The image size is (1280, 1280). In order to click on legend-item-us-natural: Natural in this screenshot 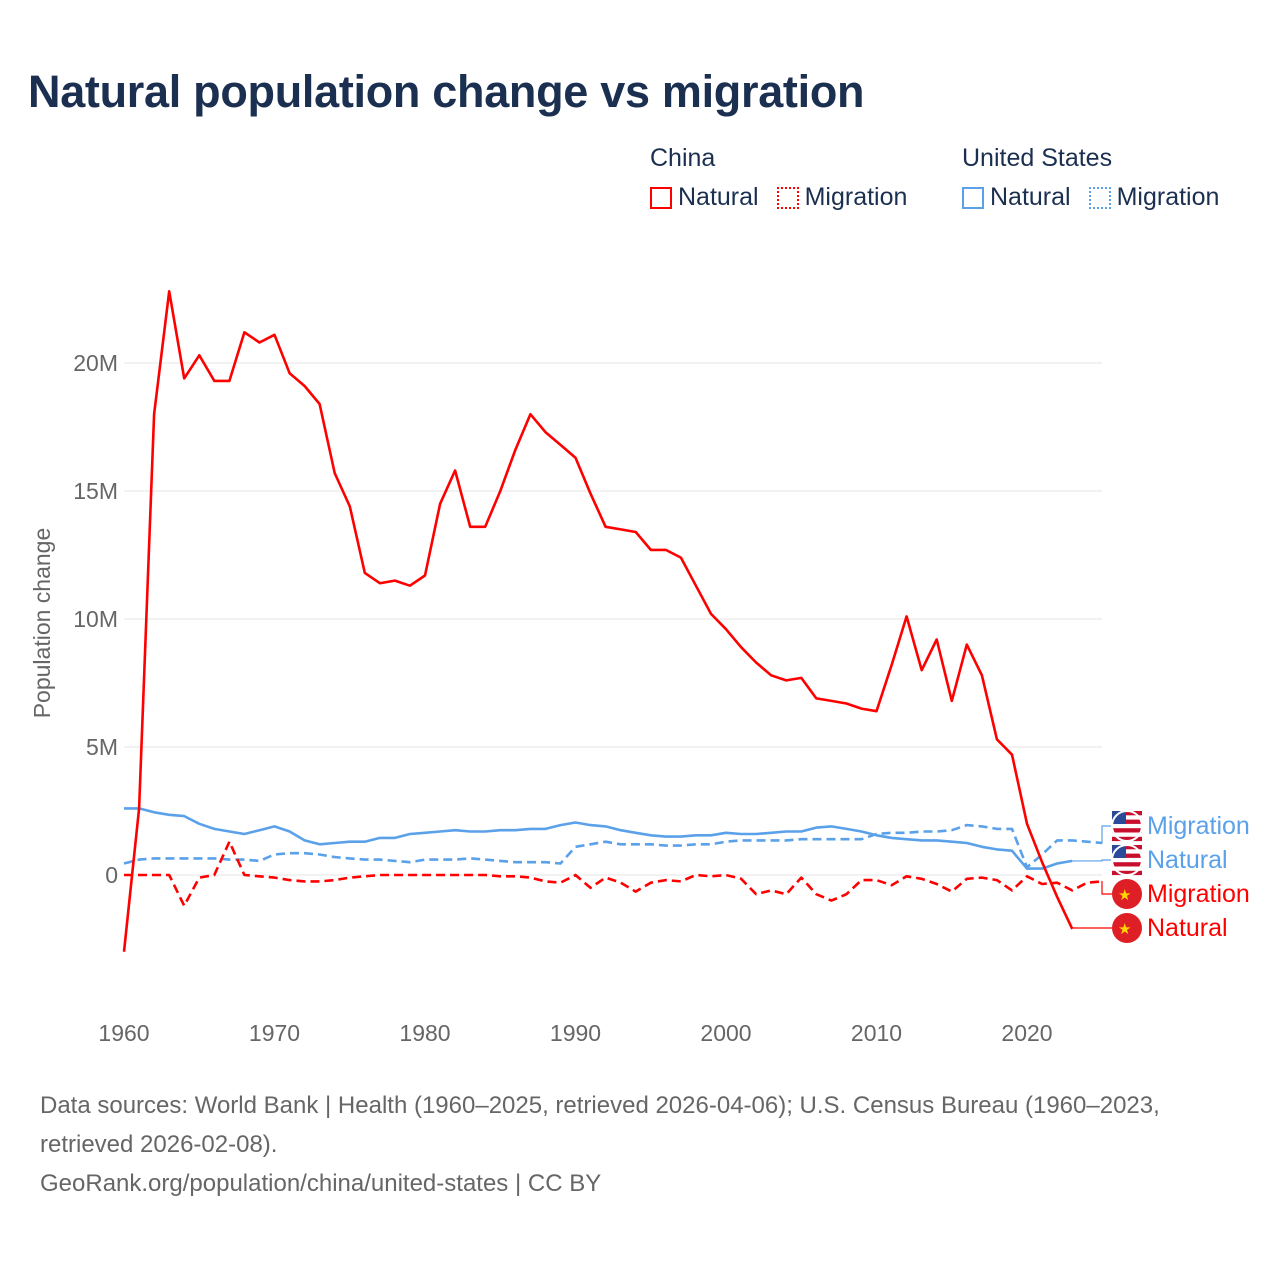, I will do `click(1016, 197)`.